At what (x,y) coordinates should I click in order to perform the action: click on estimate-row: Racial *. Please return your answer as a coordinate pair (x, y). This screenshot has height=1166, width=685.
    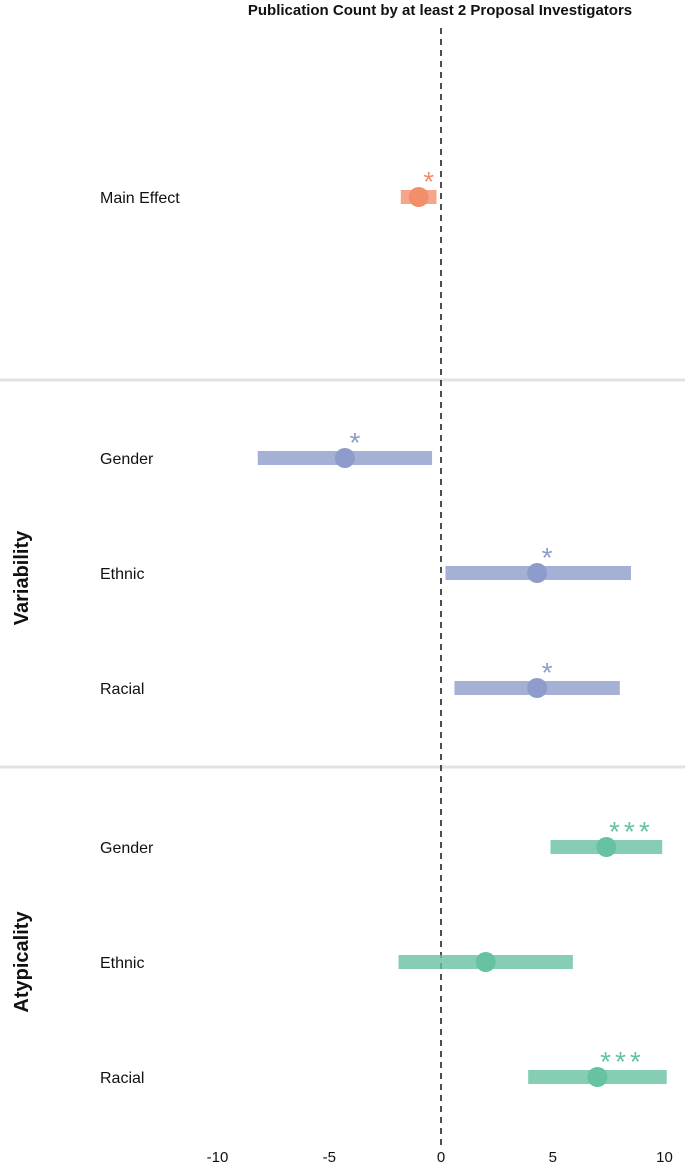
    Looking at the image, I should click on (360, 677).